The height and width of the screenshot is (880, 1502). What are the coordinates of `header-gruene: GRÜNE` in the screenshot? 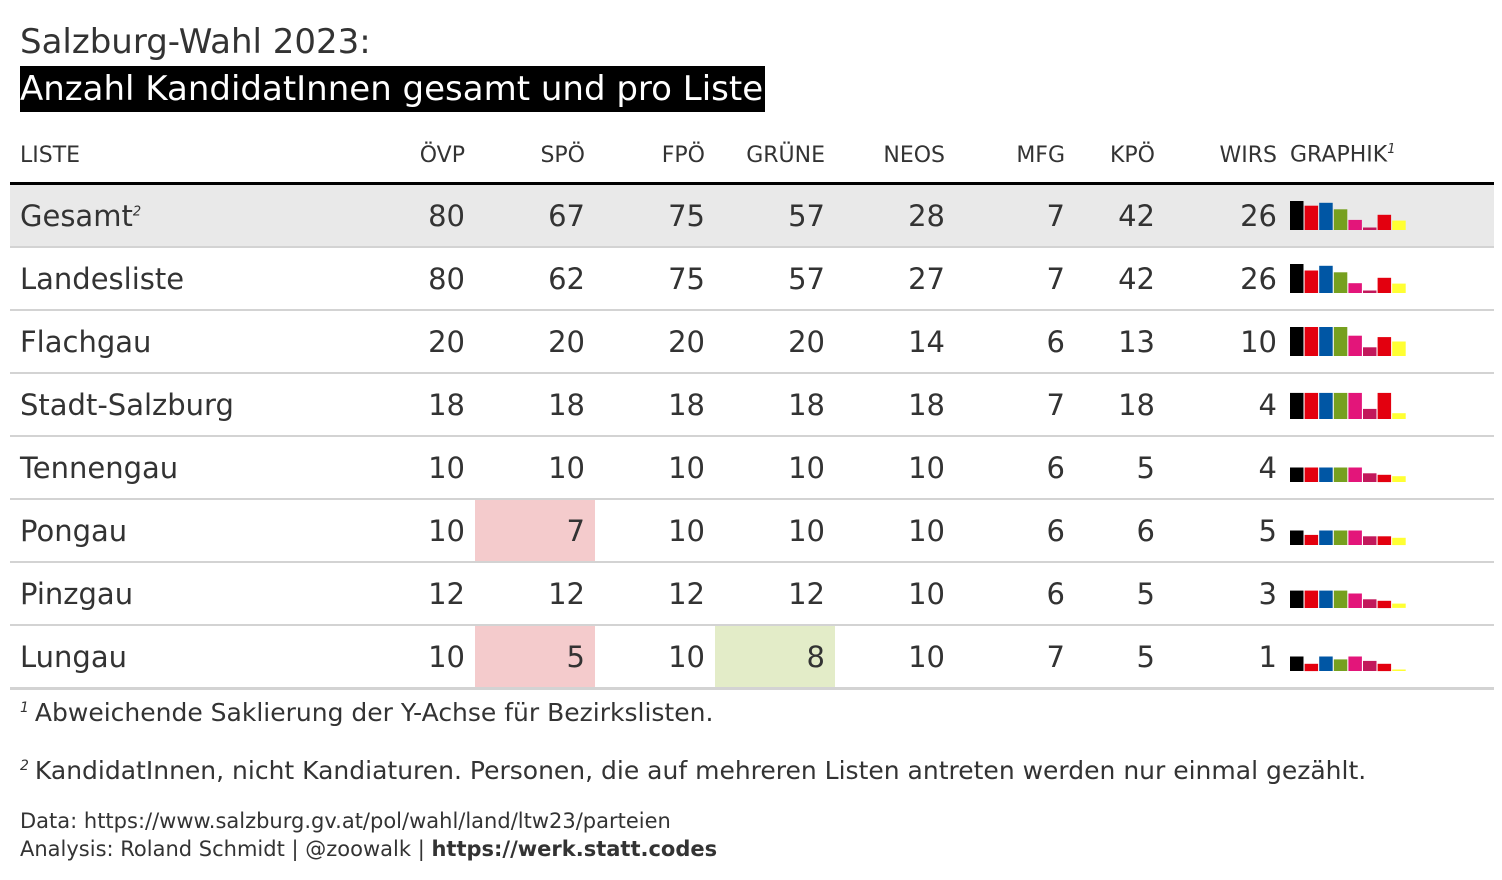 It's located at (775, 156).